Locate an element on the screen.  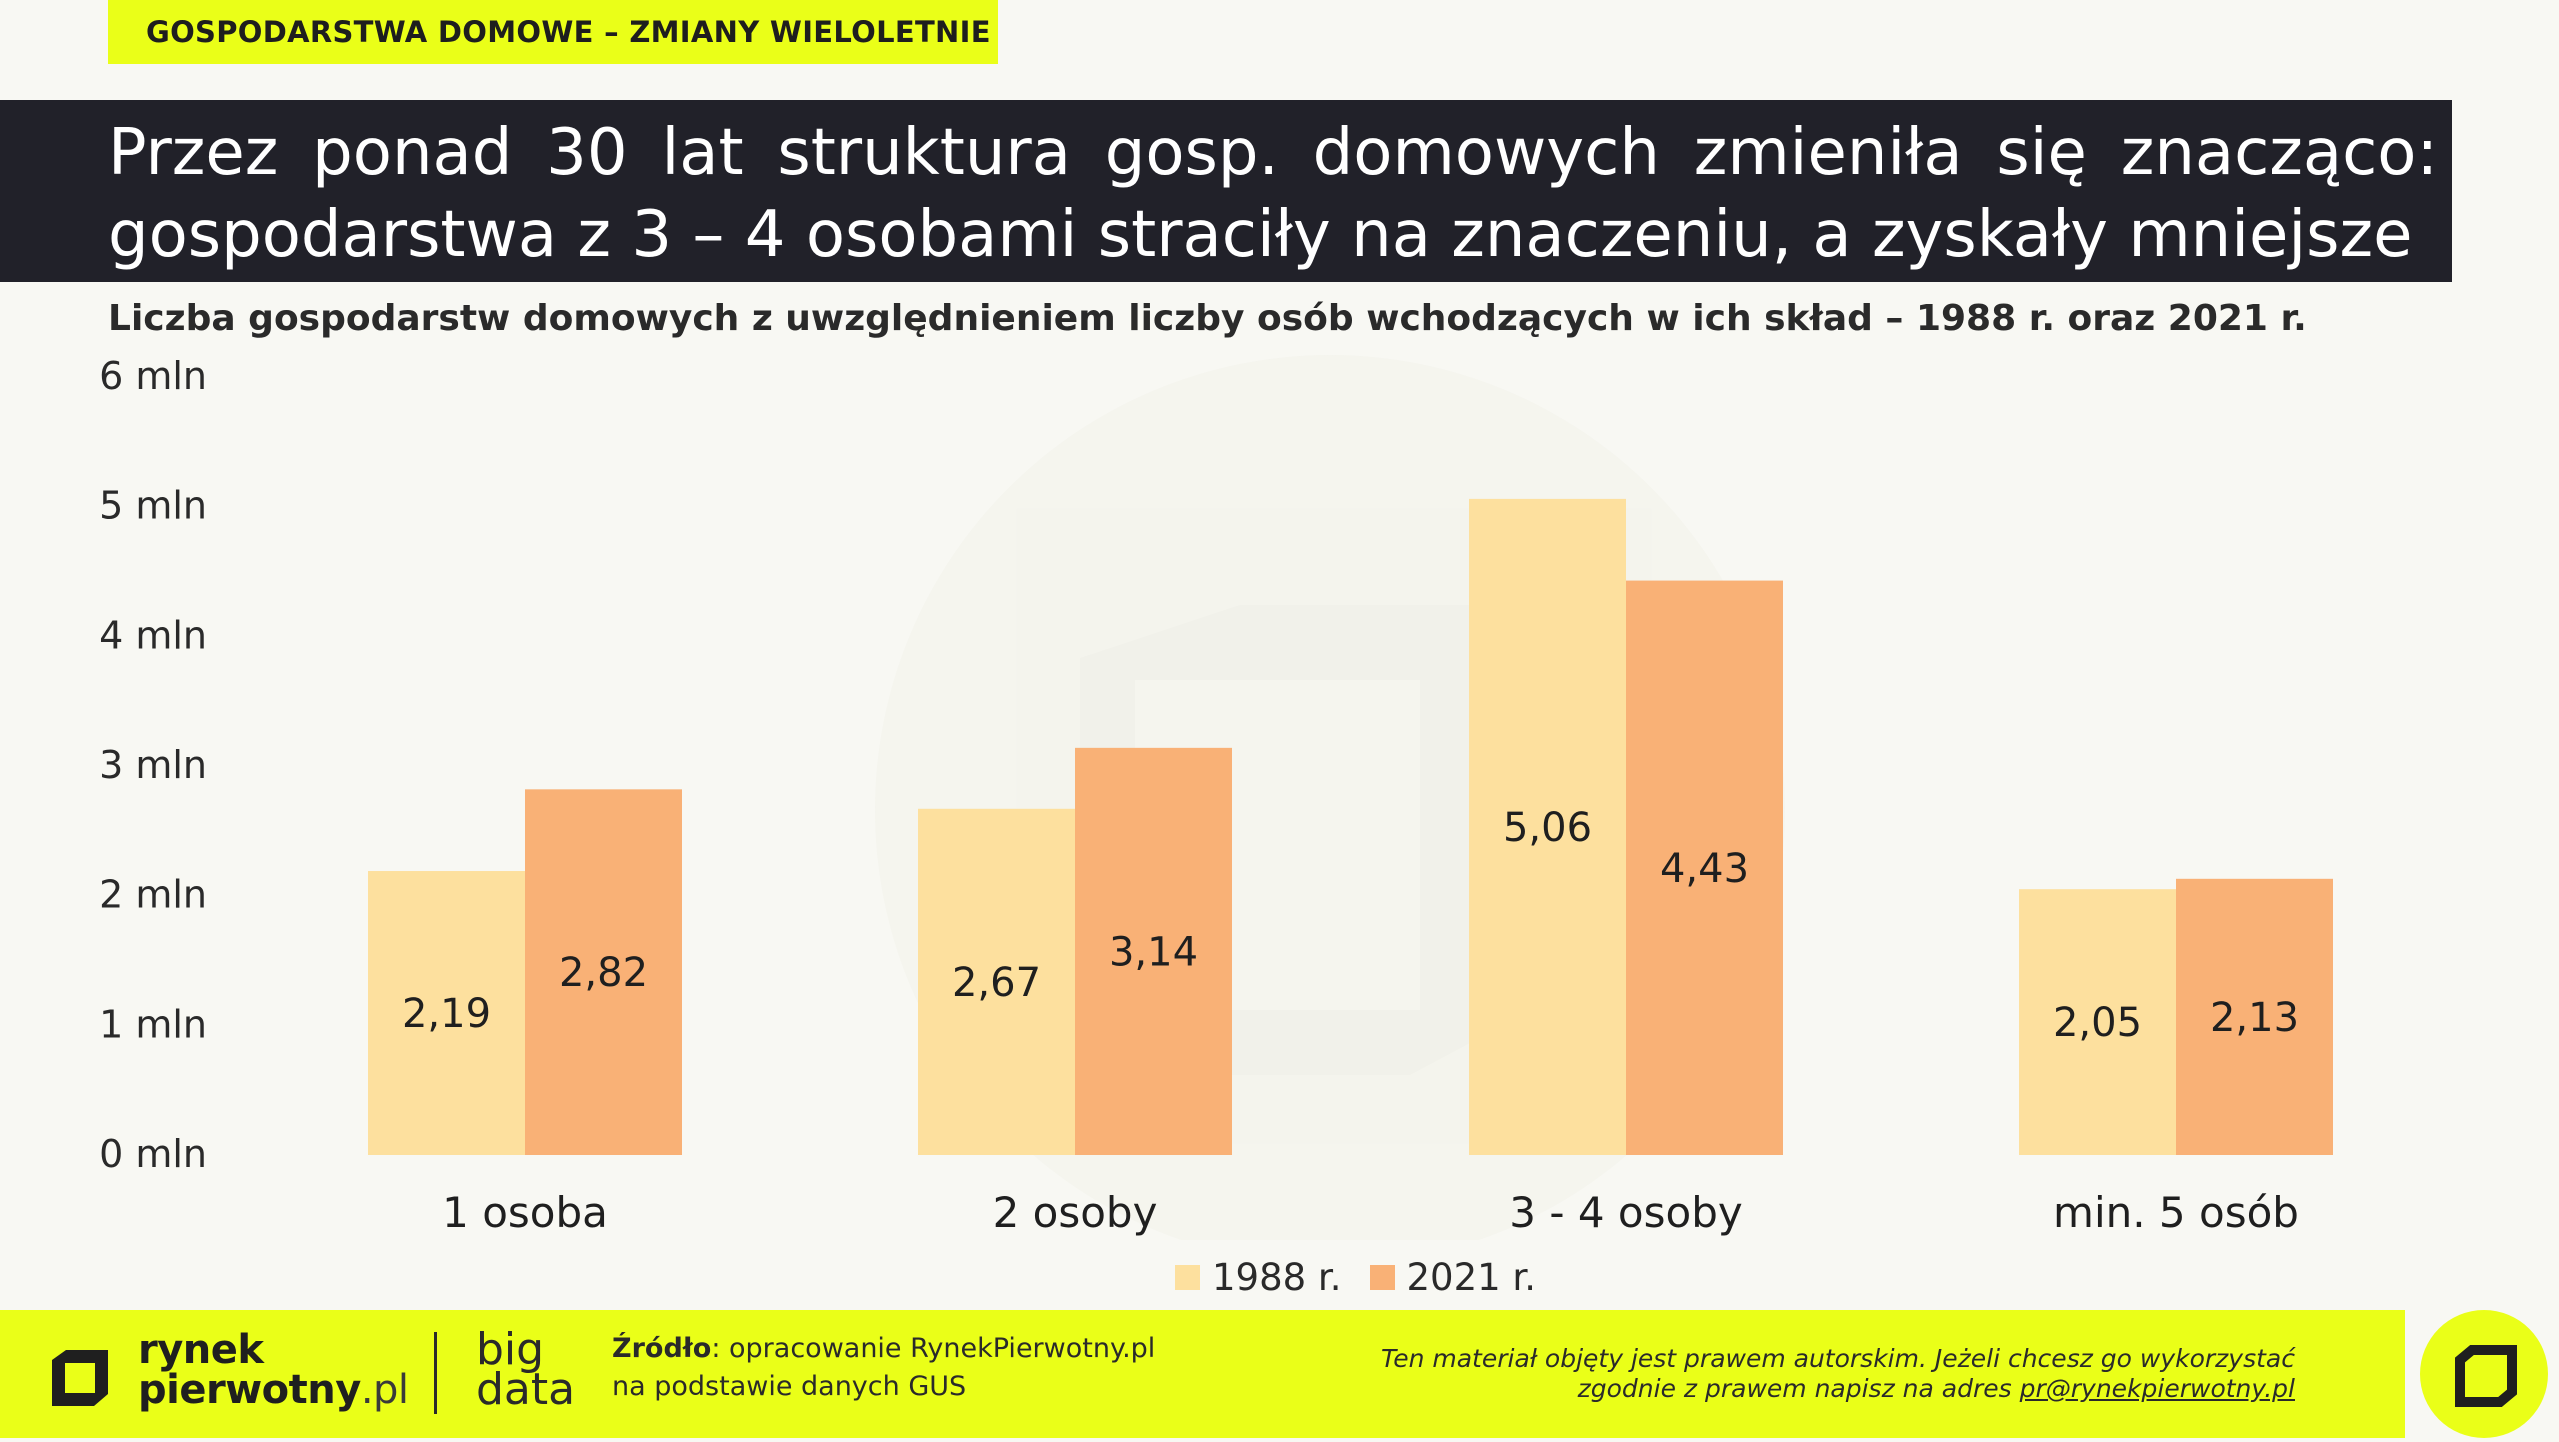
source-text: : opracowanie RynekPierwotny.pl is located at coordinates (933, 1348).